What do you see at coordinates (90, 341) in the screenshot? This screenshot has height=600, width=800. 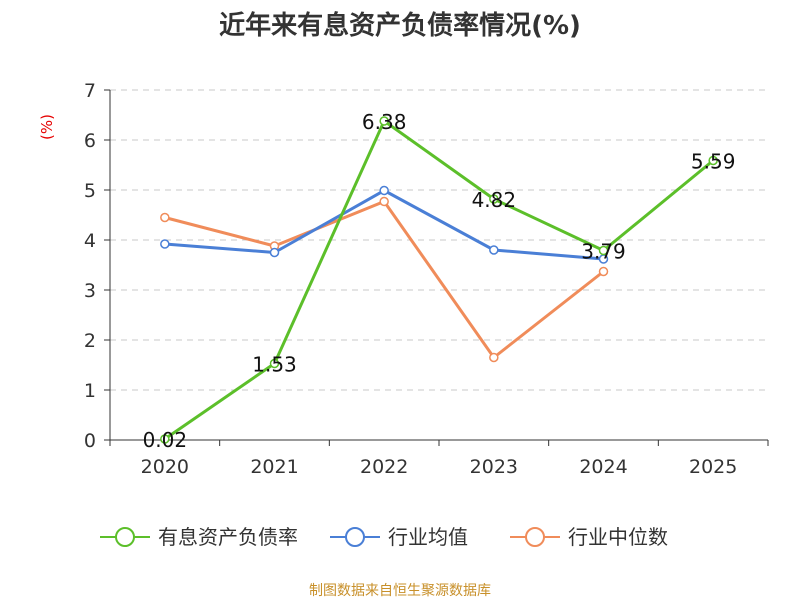 I see `y-tick-label: 2` at bounding box center [90, 341].